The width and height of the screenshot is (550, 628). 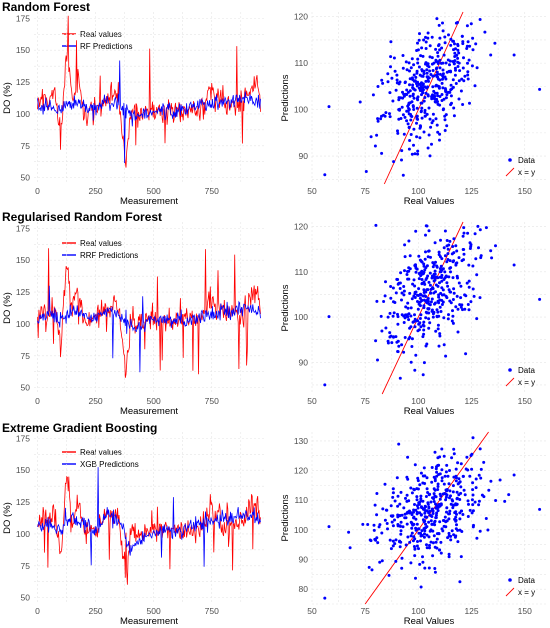 What do you see at coordinates (285, 517) in the screenshot?
I see `y-axis-label: Predictions` at bounding box center [285, 517].